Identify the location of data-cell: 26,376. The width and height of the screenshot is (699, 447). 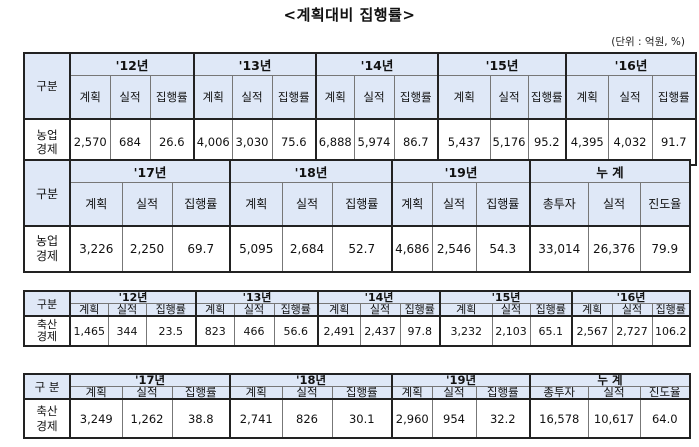
(614, 249).